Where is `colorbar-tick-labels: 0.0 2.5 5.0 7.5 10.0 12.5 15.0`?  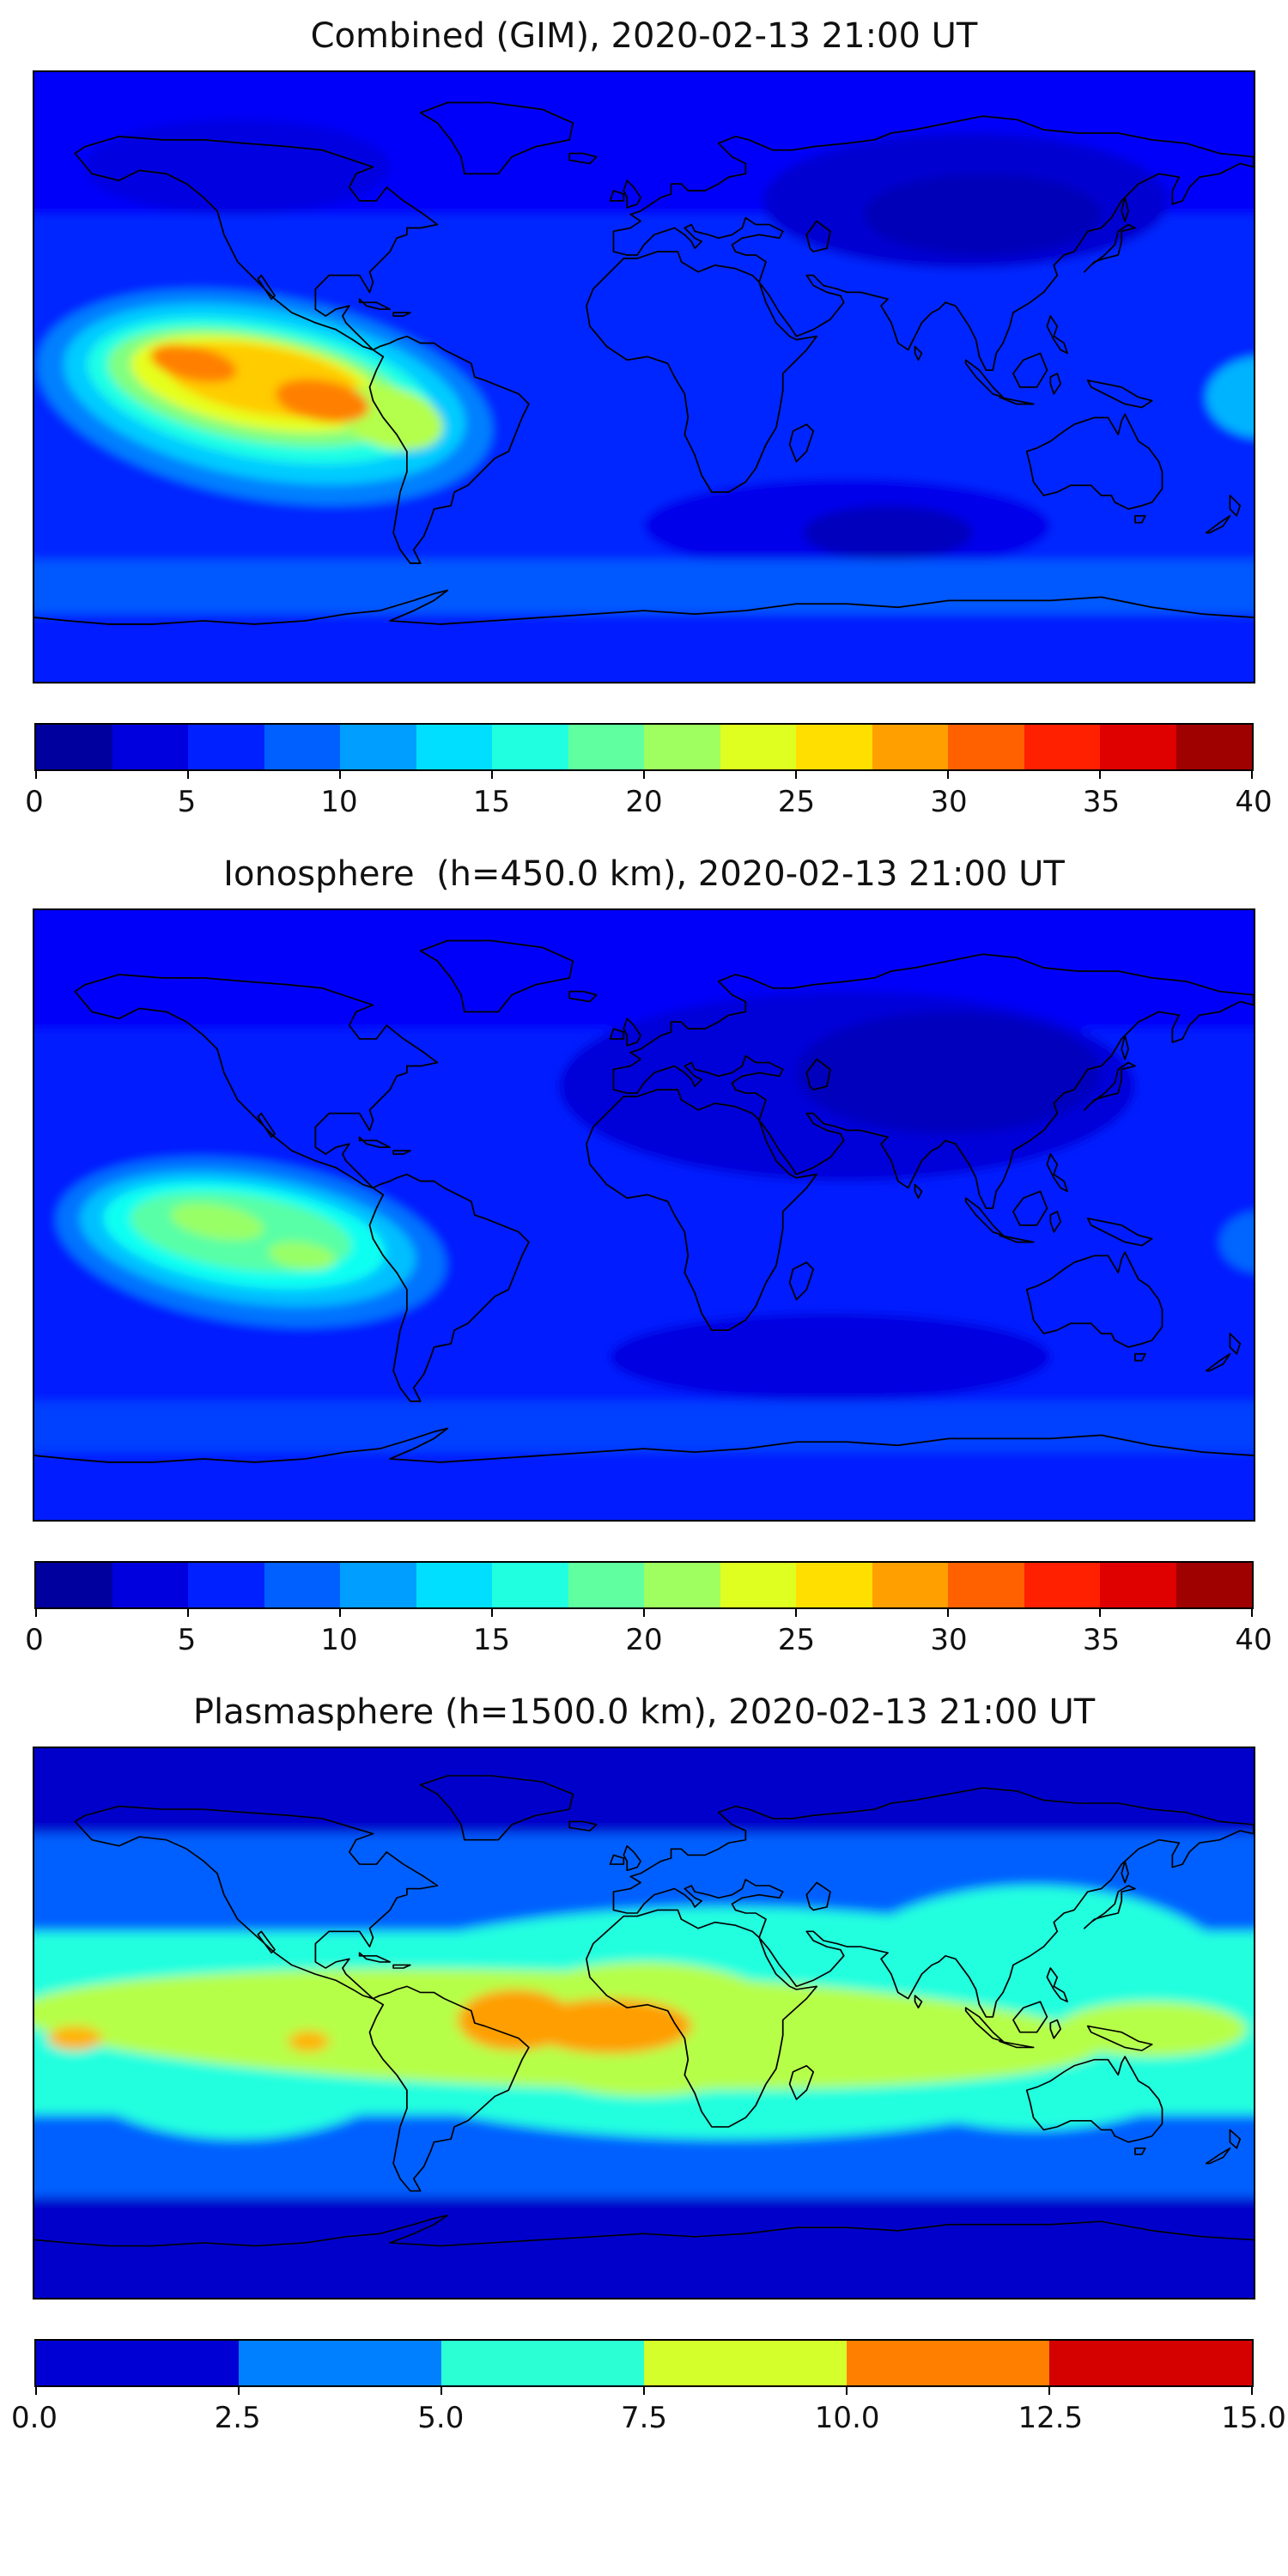 colorbar-tick-labels: 0.0 2.5 5.0 7.5 10.0 12.5 15.0 is located at coordinates (649, 2420).